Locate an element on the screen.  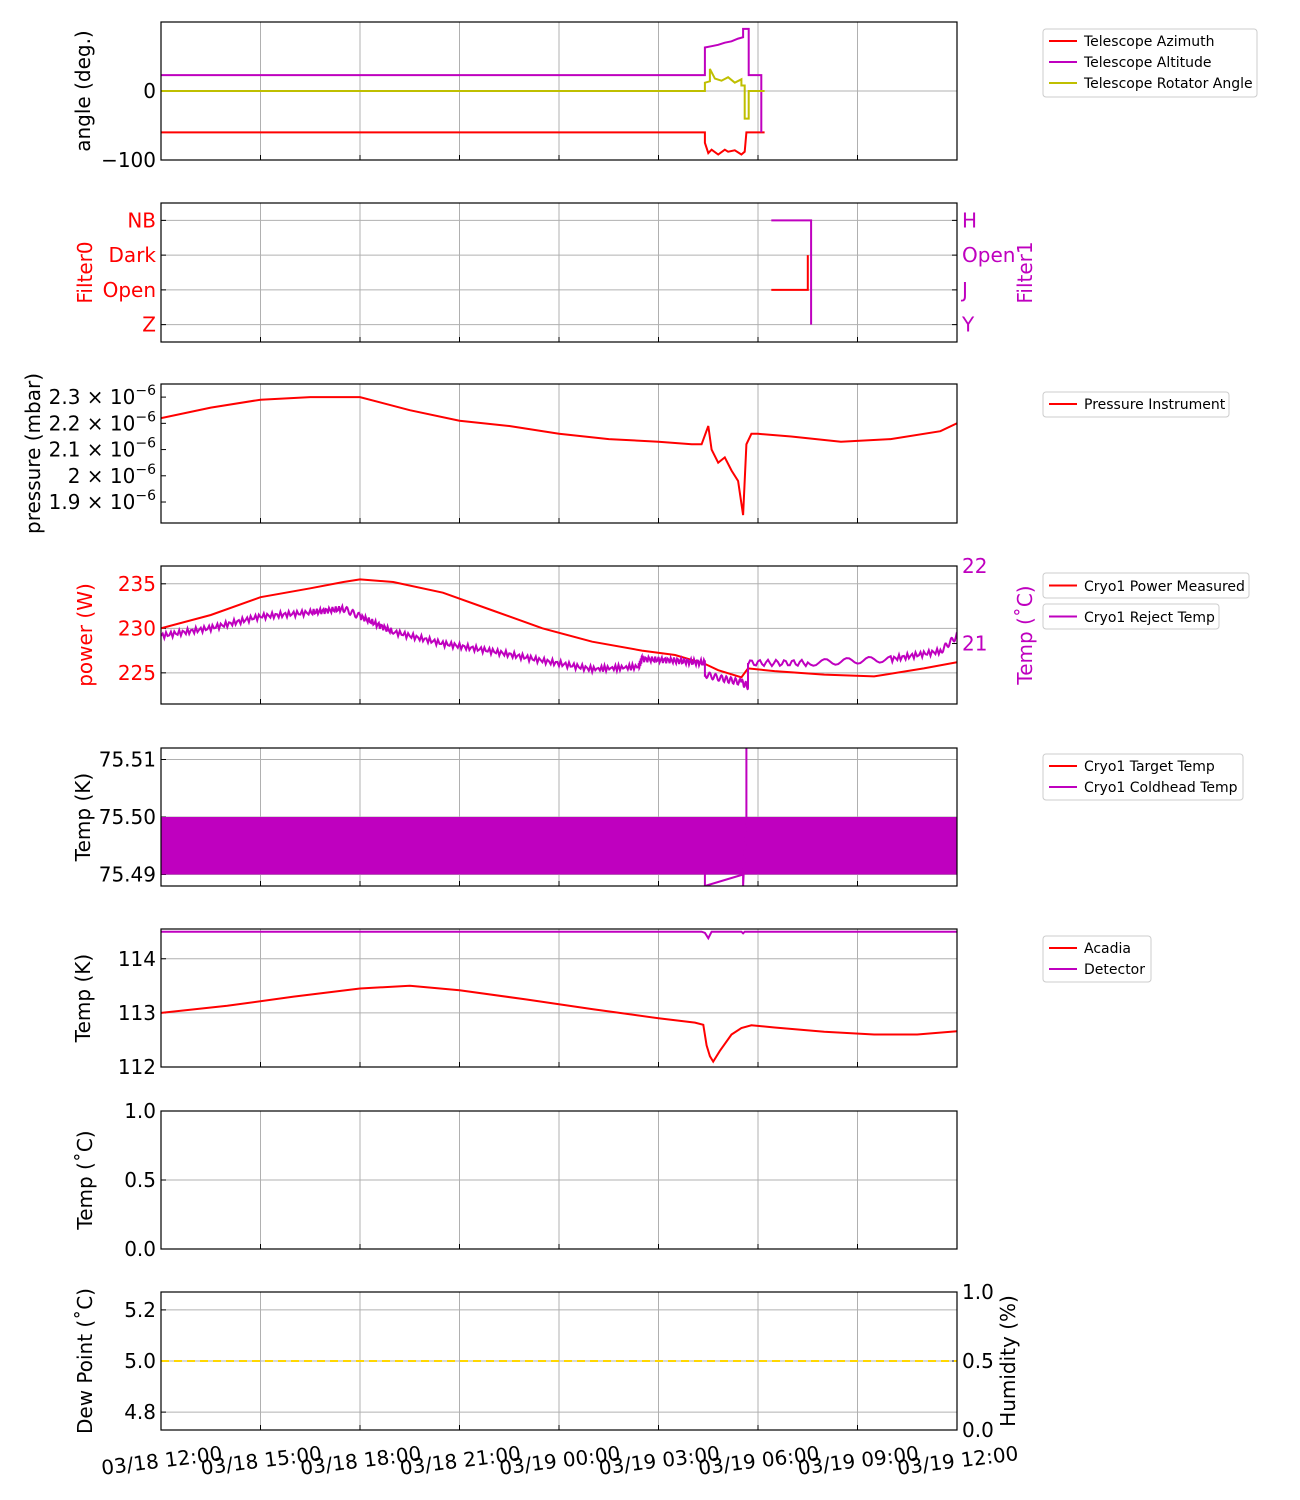
legend-label: Cryo1 Coldhead Temp is located at coordinates (1161, 788).